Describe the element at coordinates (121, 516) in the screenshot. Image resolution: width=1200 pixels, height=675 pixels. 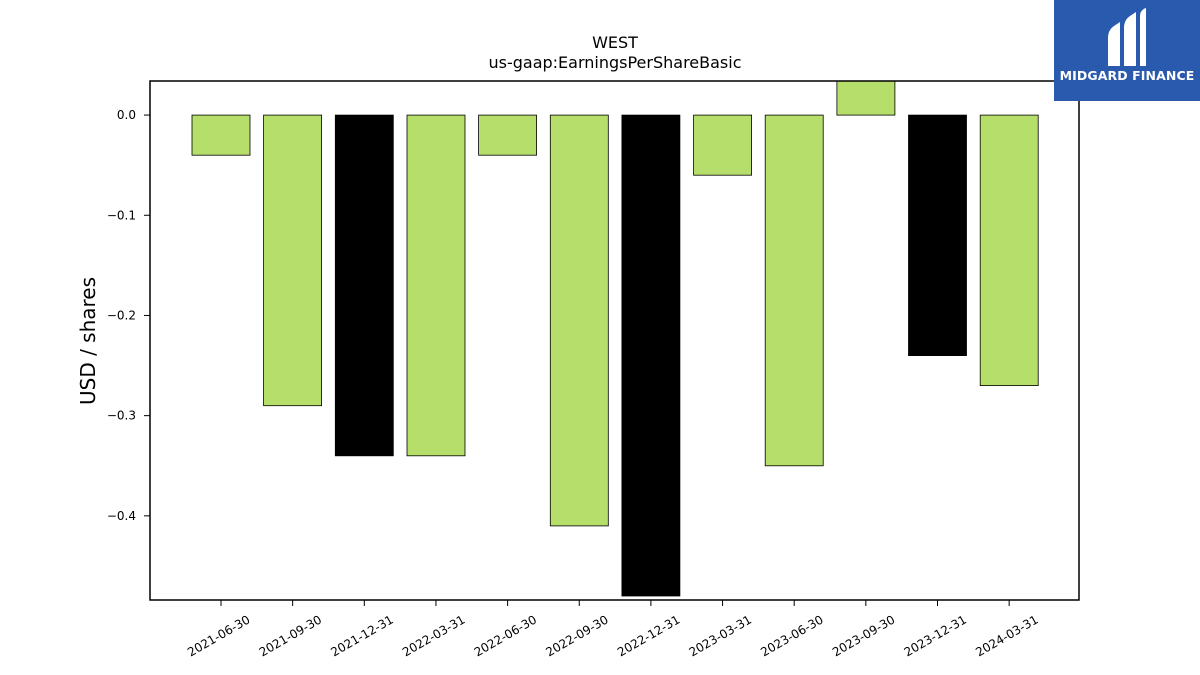
I see `y-tick-label: −0.4` at that location.